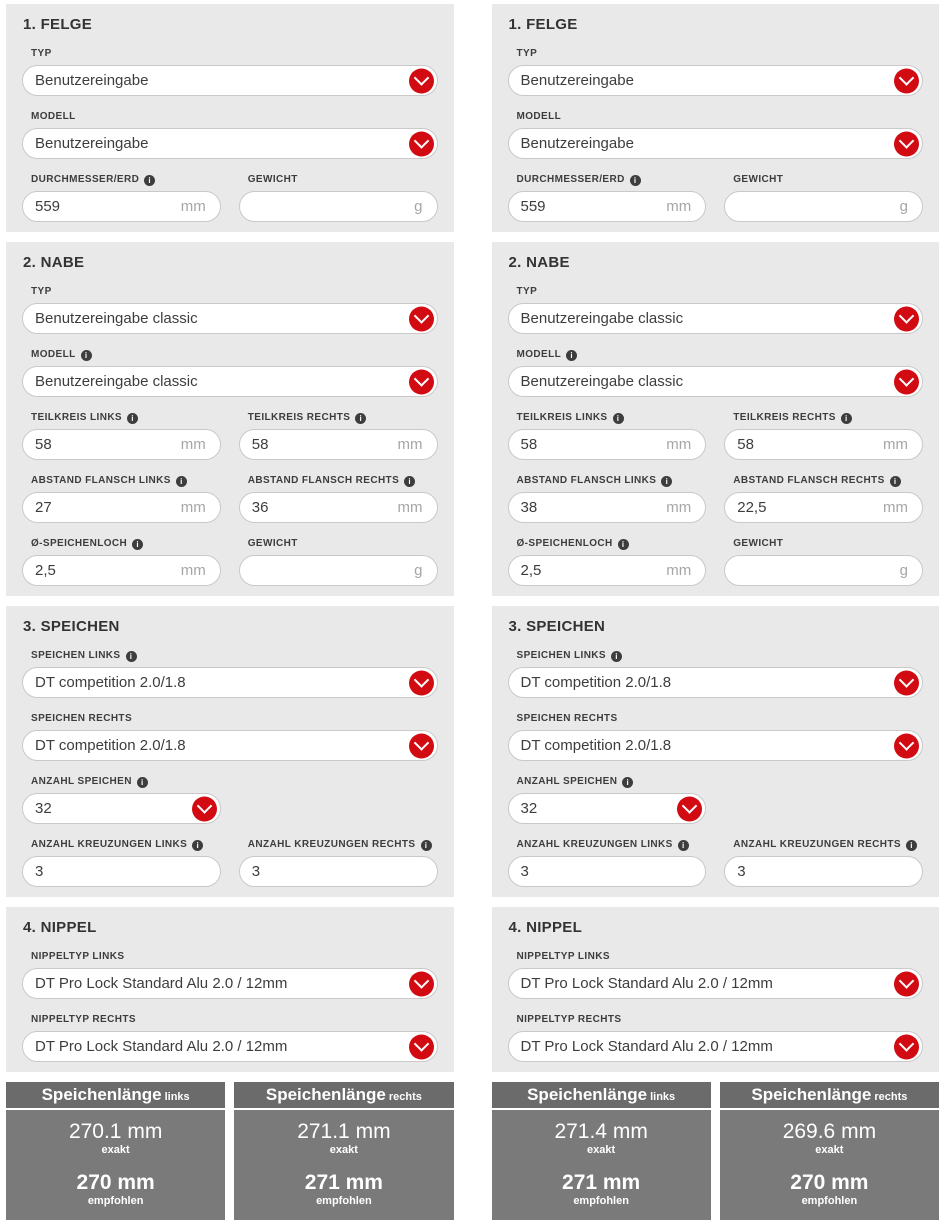  Describe the element at coordinates (323, 480) in the screenshot. I see `field-label-text: ABSTAND FLANSCH RECHTS` at that location.